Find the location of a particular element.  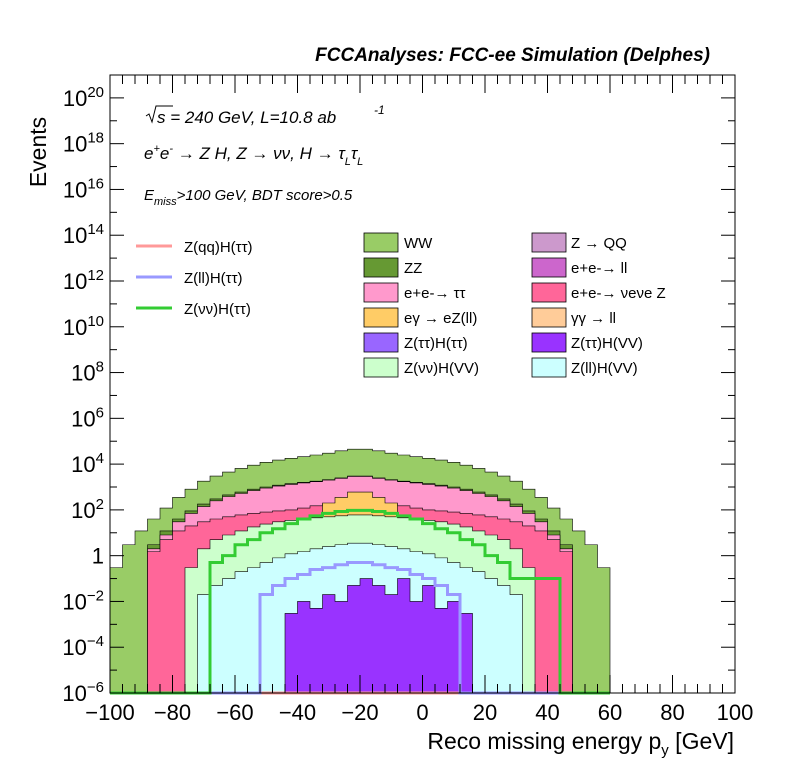

y-tick-label: 10⁻⁶ is located at coordinates (83, 692).